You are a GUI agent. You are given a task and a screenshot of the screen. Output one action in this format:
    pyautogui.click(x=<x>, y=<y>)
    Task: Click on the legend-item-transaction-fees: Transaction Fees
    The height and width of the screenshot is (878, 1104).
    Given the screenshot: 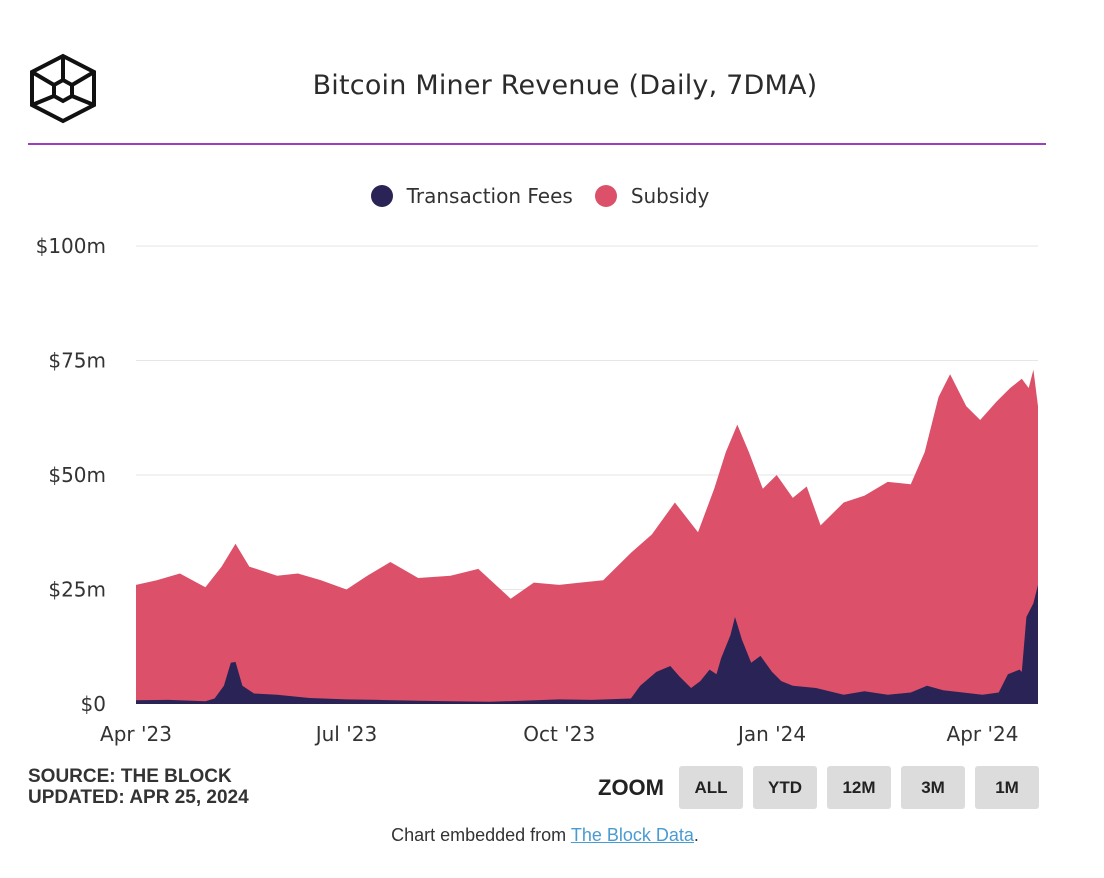 What is the action you would take?
    pyautogui.click(x=471, y=196)
    